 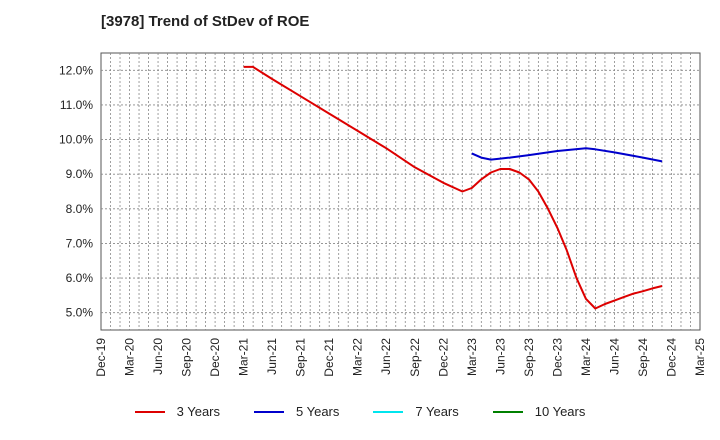 I want to click on y-tick-label: 10.0%, so click(x=76, y=140).